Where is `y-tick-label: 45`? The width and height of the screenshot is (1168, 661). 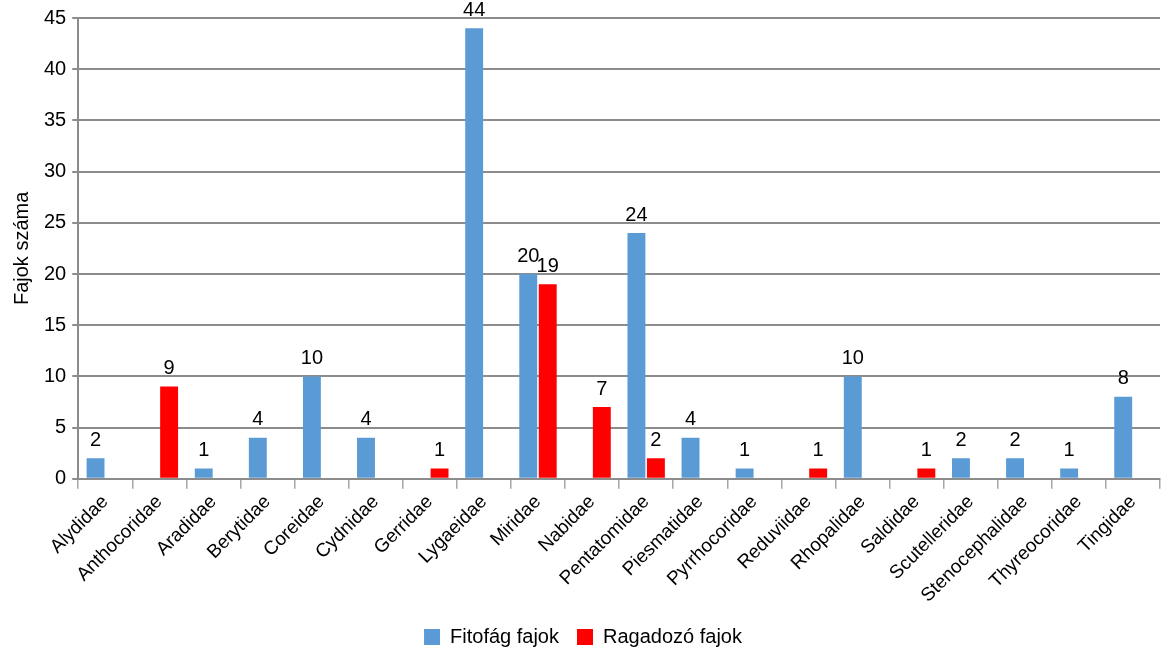
y-tick-label: 45 is located at coordinates (55, 16).